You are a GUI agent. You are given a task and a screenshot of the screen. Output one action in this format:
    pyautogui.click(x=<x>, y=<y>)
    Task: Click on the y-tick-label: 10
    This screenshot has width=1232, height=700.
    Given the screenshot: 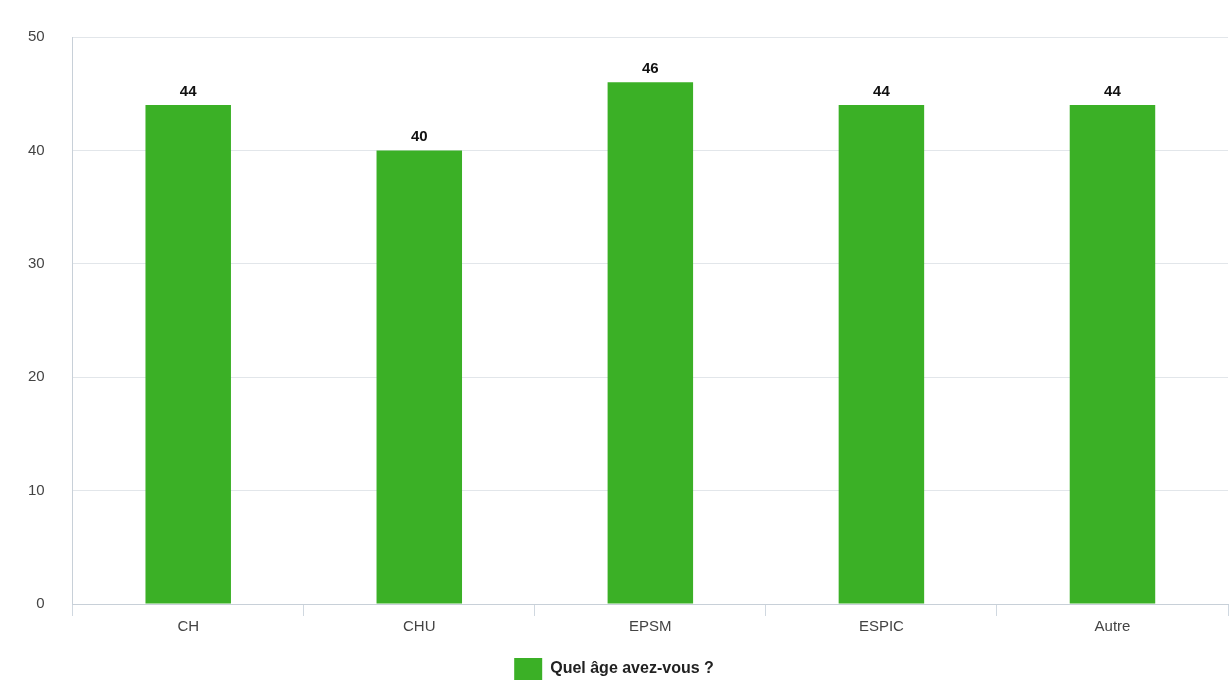 What is the action you would take?
    pyautogui.click(x=36, y=489)
    